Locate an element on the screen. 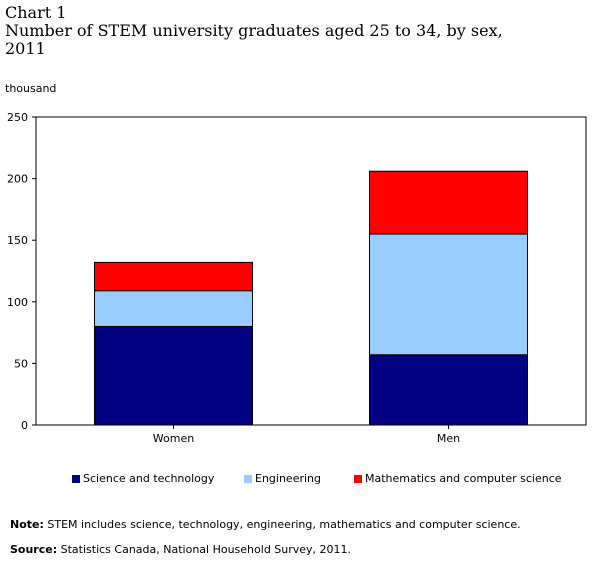 The width and height of the screenshot is (606, 569). y-tick-label: 200 is located at coordinates (17, 179).